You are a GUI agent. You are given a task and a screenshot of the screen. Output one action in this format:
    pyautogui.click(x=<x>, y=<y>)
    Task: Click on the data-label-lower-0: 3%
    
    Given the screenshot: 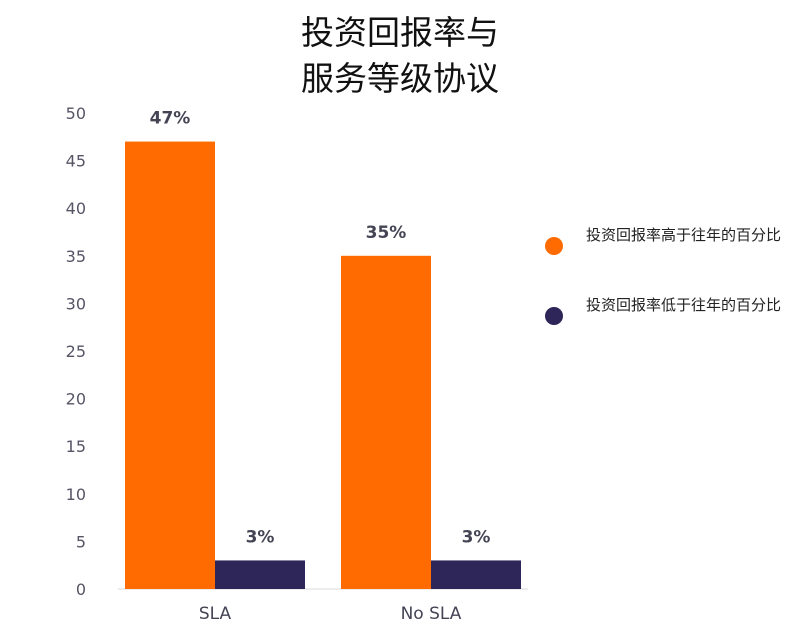 What is the action you would take?
    pyautogui.click(x=260, y=537)
    